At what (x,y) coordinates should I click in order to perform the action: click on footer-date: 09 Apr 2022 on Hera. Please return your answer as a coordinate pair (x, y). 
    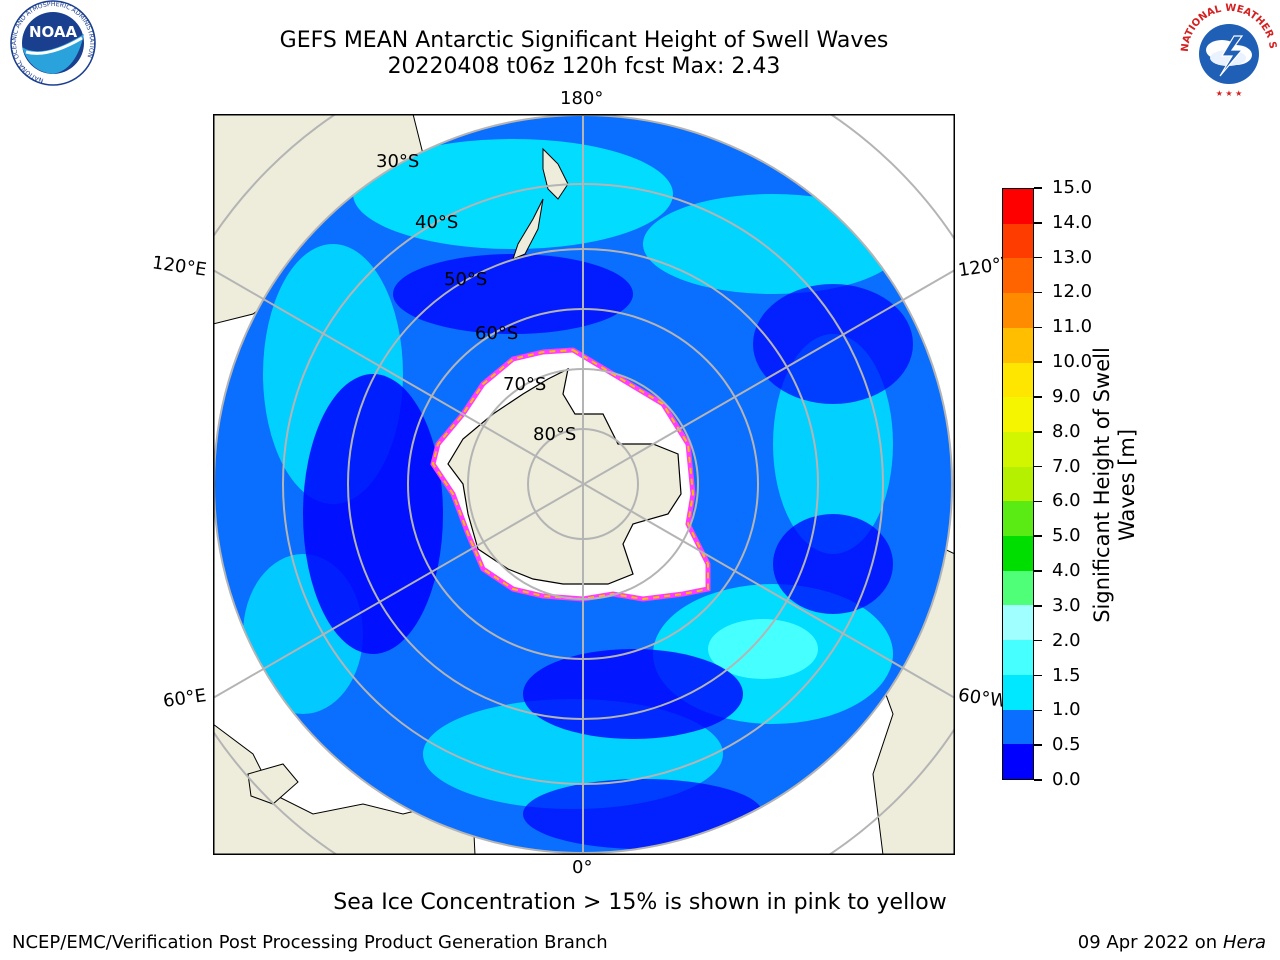
    Looking at the image, I should click on (1172, 942).